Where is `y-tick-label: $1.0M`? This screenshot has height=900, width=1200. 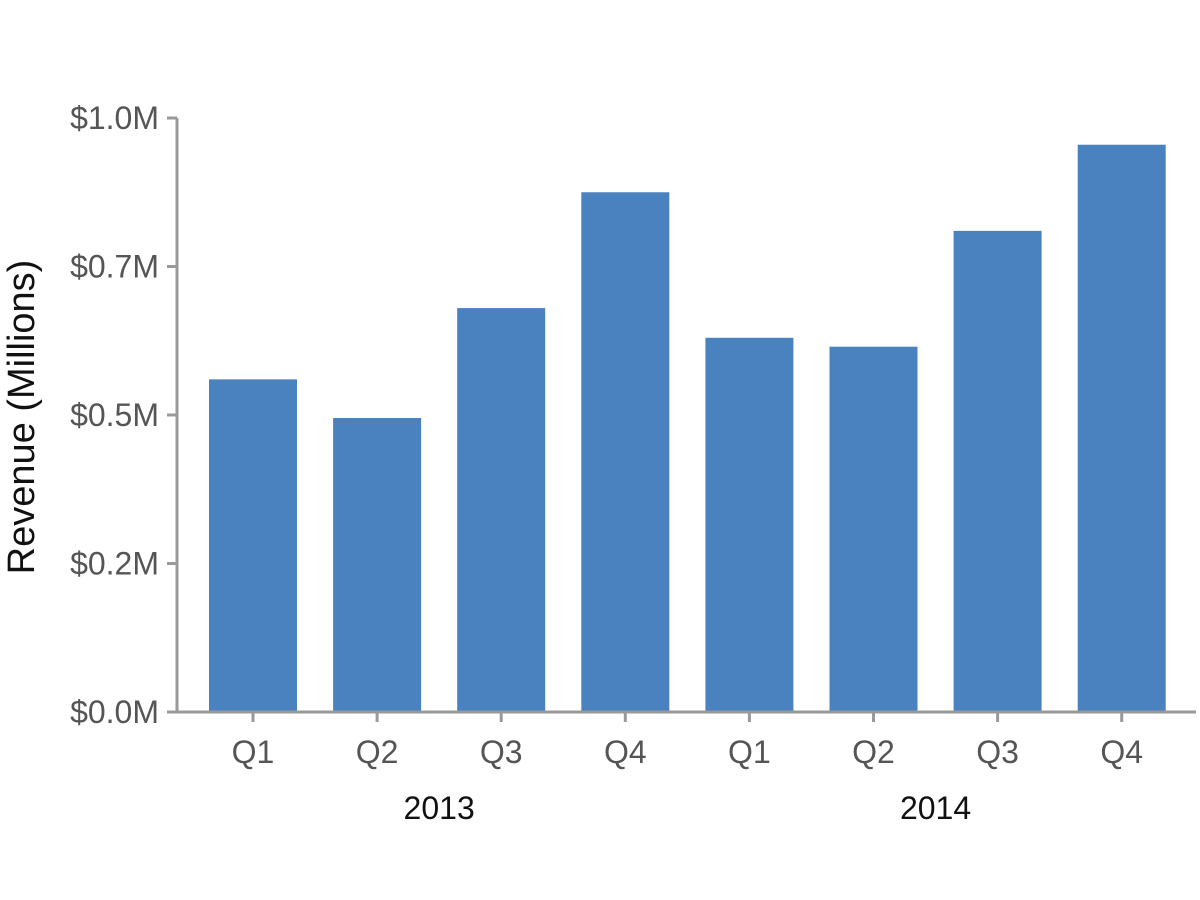
y-tick-label: $1.0M is located at coordinates (114, 118).